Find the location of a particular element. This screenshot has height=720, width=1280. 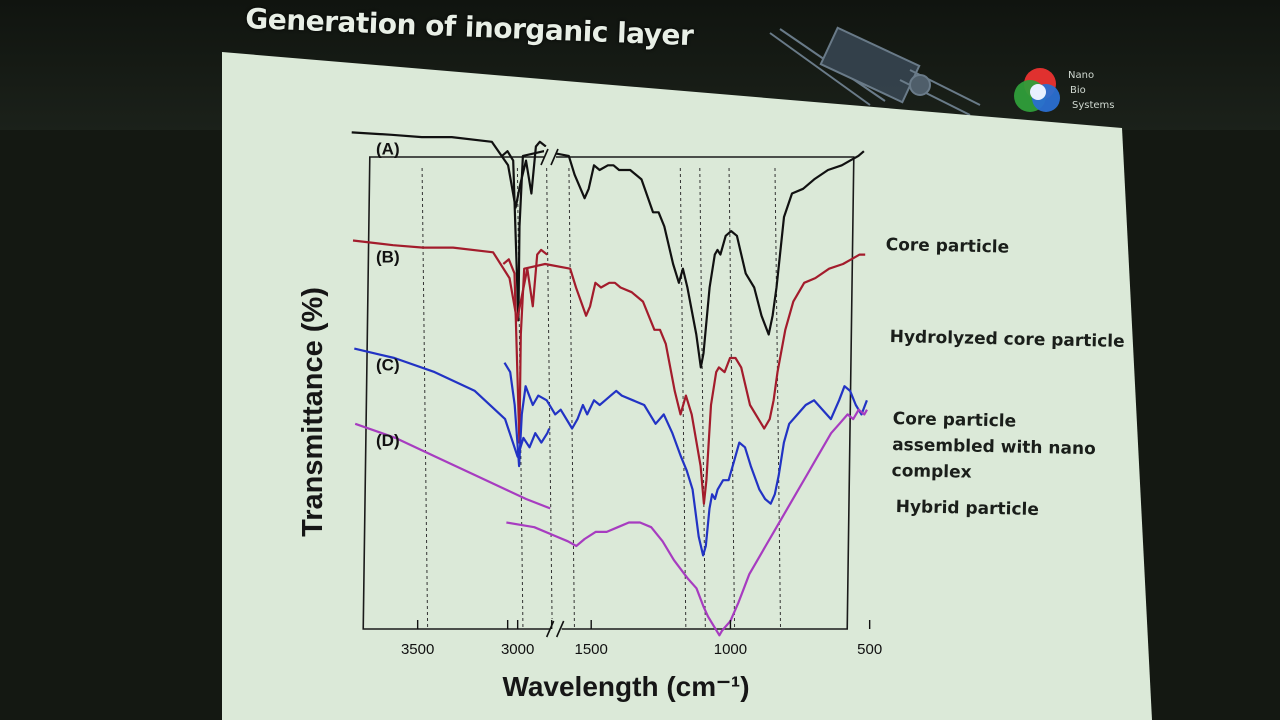

x-axis-label: Wavelength (cm⁻¹) is located at coordinates (625, 686).